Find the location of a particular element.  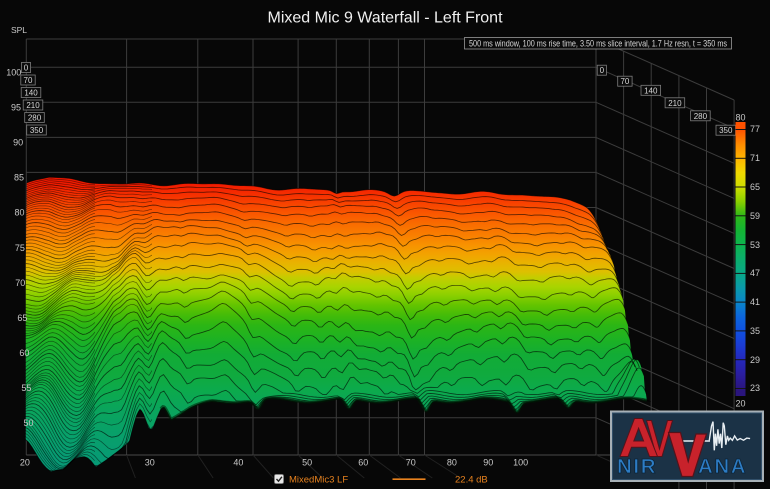

svg-text: 41 is located at coordinates (755, 302).